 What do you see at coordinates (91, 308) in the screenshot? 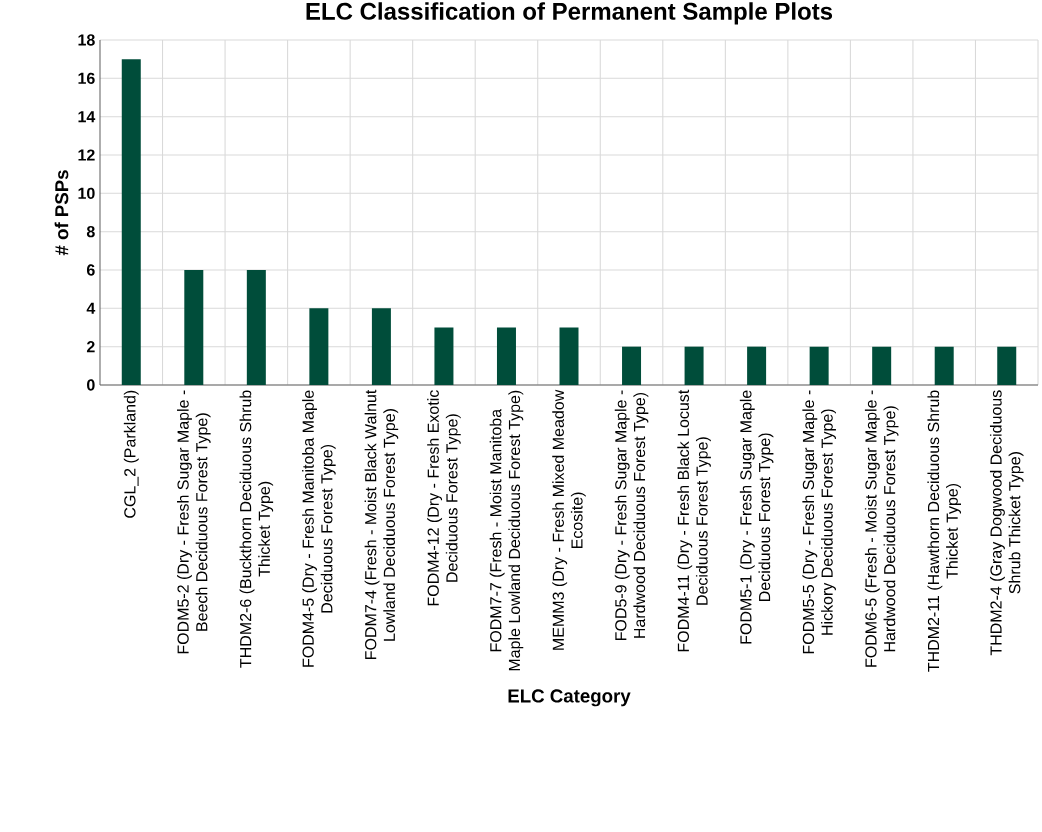
I see `y-tick-label: 4` at bounding box center [91, 308].